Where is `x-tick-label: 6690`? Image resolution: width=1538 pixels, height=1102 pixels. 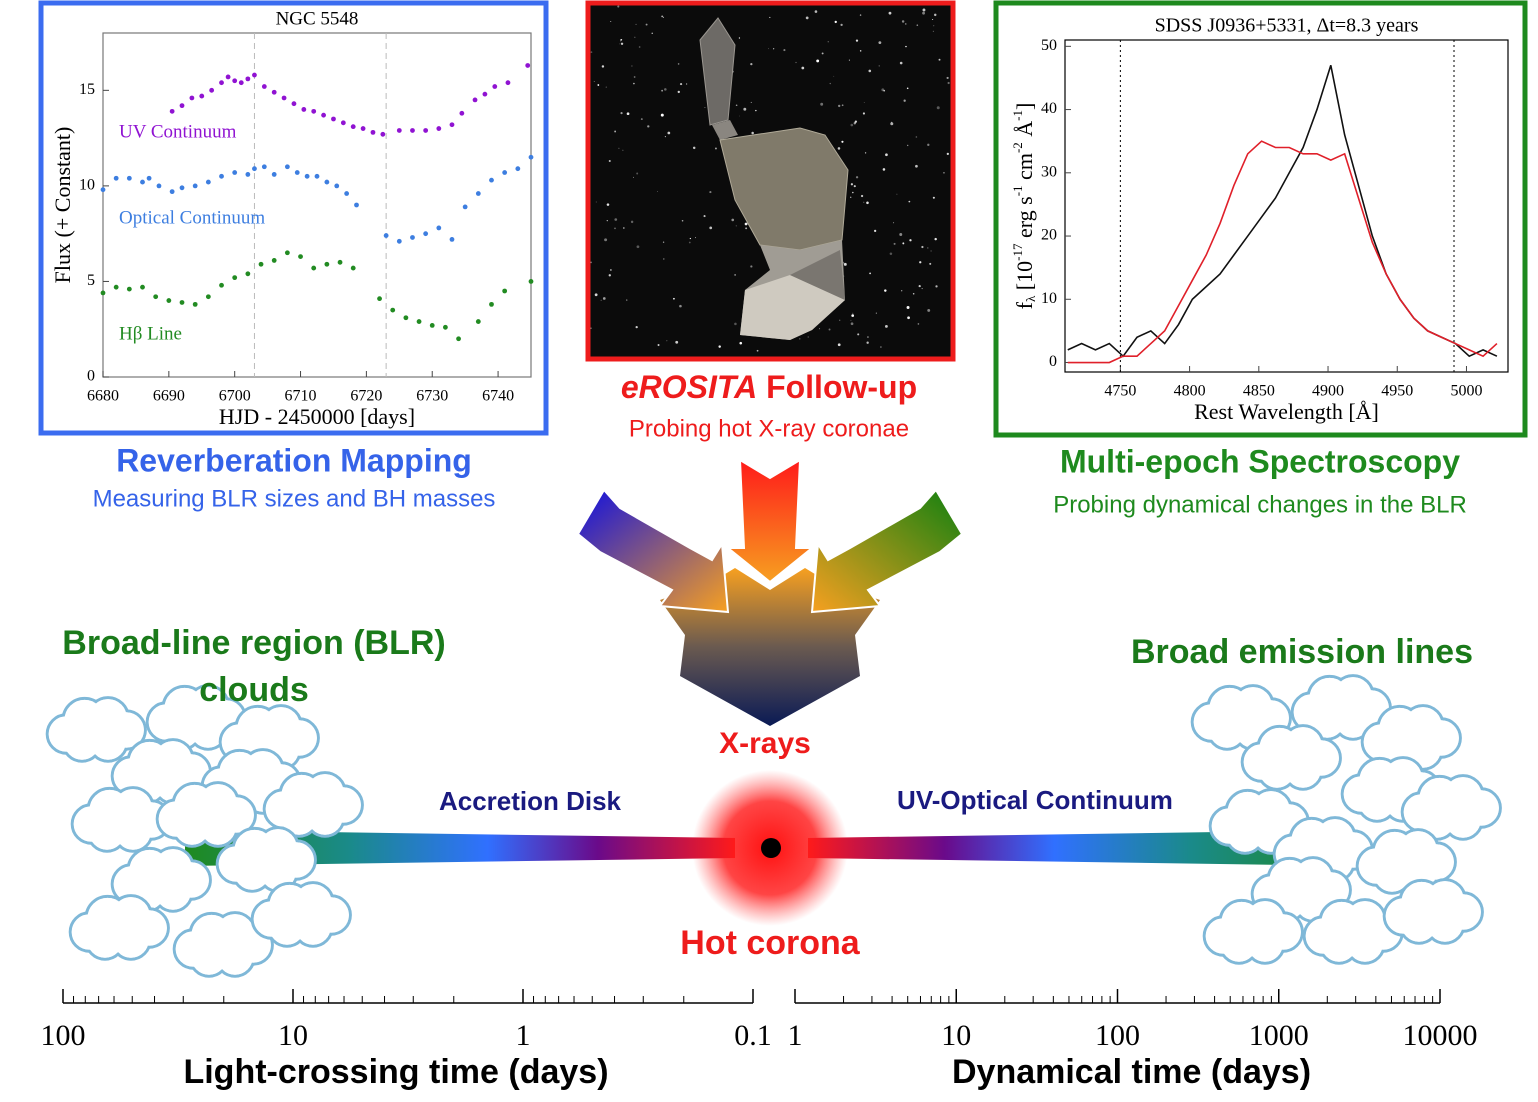
x-tick-label: 6690 is located at coordinates (169, 396).